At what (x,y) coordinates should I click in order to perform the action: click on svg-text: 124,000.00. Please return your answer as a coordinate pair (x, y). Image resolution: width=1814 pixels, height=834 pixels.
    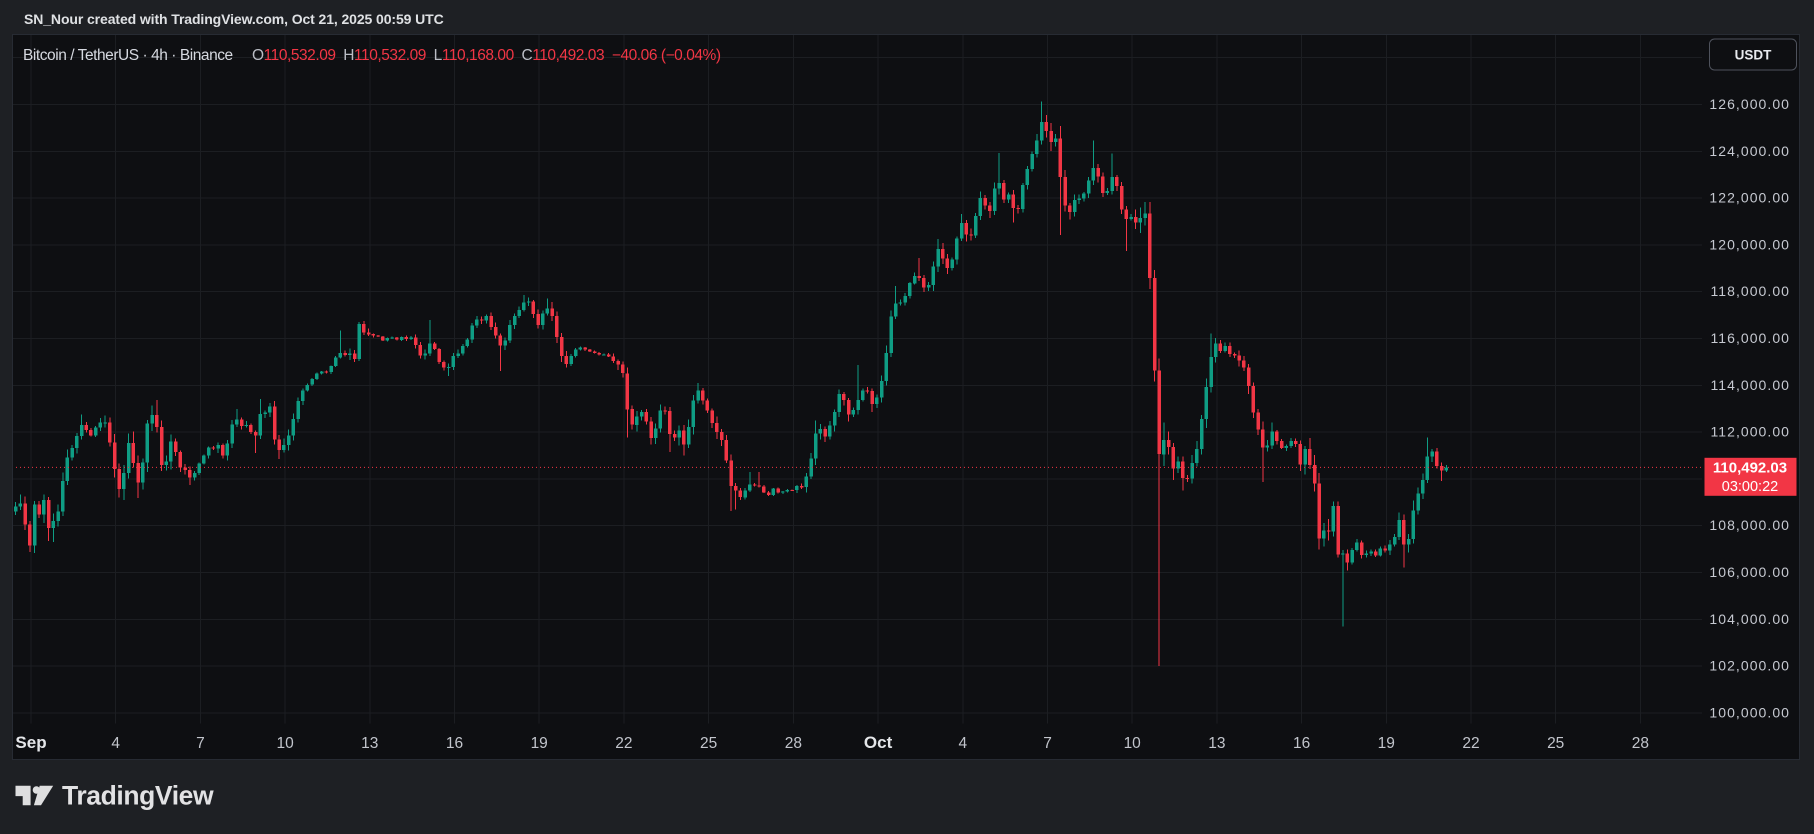
    Looking at the image, I should click on (1749, 151).